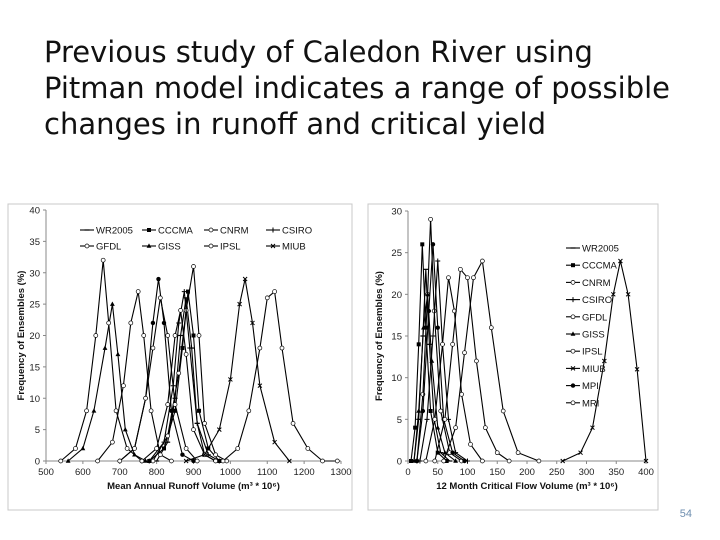 Image resolution: width=720 pixels, height=540 pixels. I want to click on series-ipsl, so click(491, 361).